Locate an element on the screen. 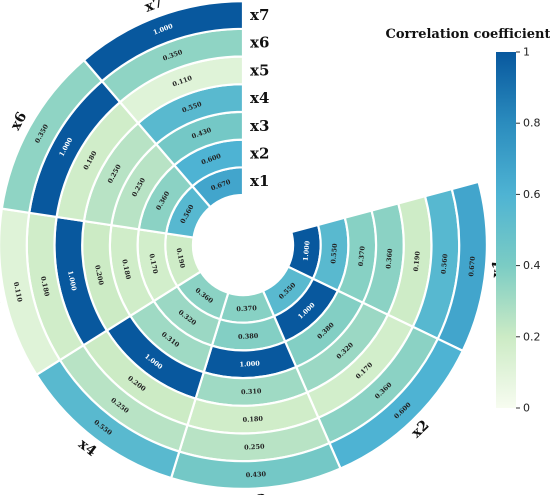  ring-label: x5 is located at coordinates (259, 70).